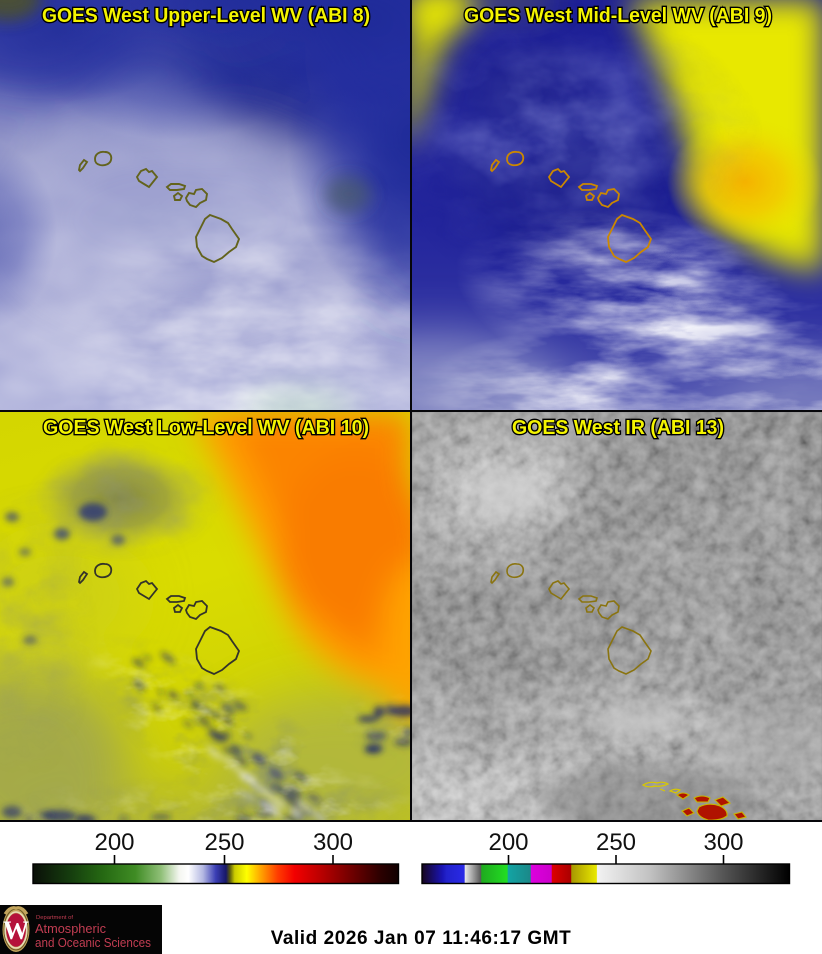 This screenshot has width=822, height=954. I want to click on svg-text: Department of, so click(55, 918).